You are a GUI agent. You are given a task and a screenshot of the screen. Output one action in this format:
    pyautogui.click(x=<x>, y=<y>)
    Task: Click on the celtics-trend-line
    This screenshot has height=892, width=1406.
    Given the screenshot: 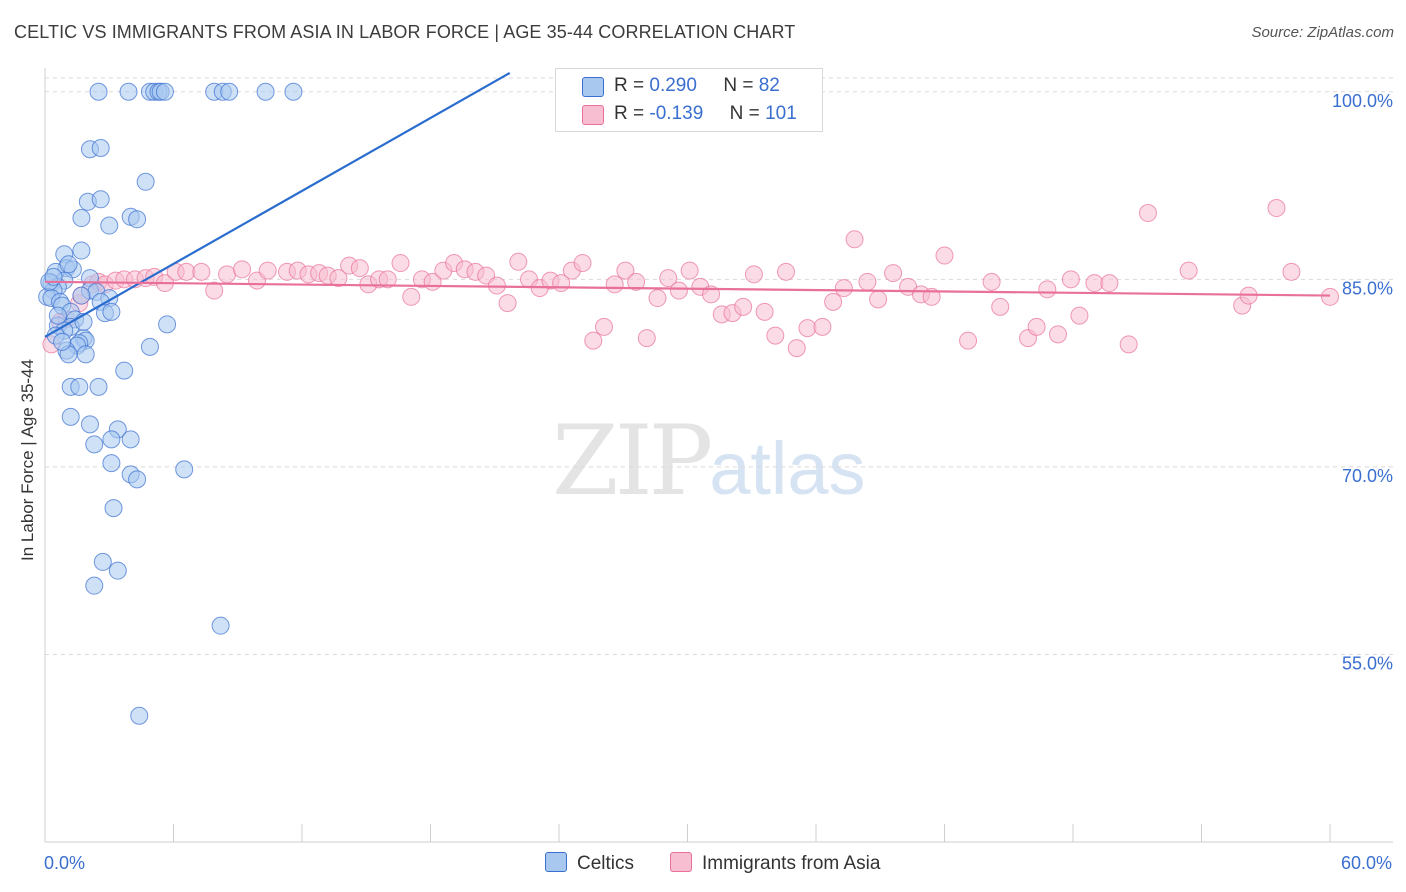 What is the action you would take?
    pyautogui.click(x=277, y=205)
    